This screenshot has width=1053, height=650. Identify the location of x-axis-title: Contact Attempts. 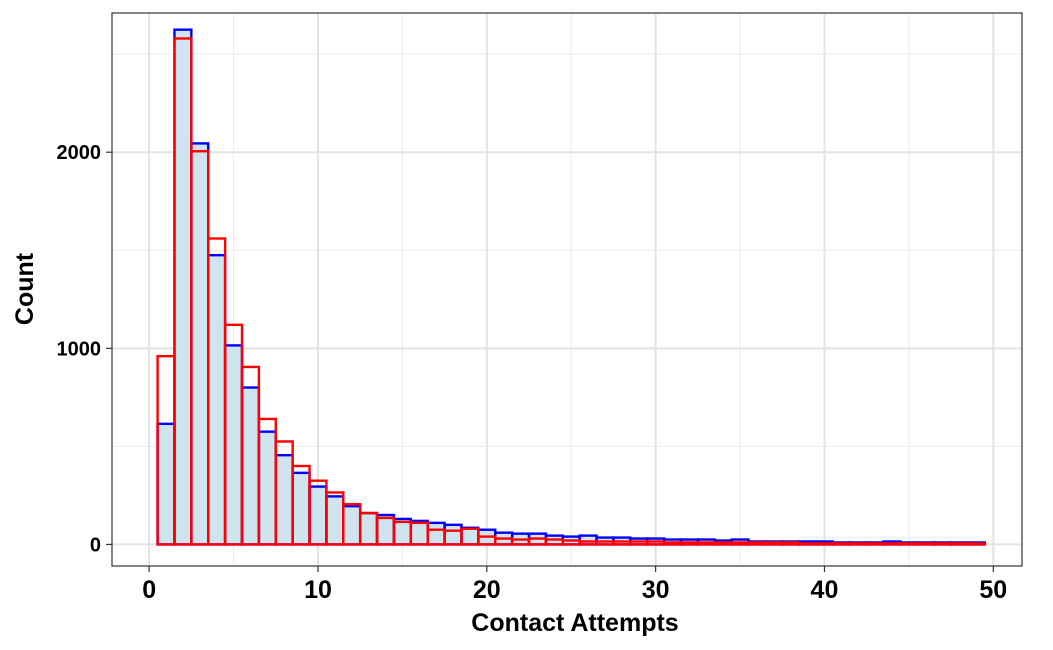
(574, 623).